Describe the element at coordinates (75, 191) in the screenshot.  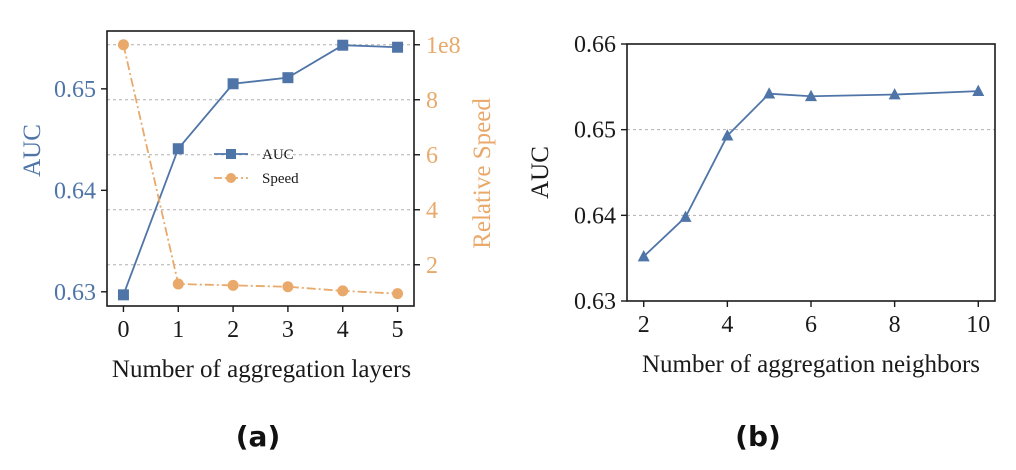
I see `left-y-tick-label: 0.64` at that location.